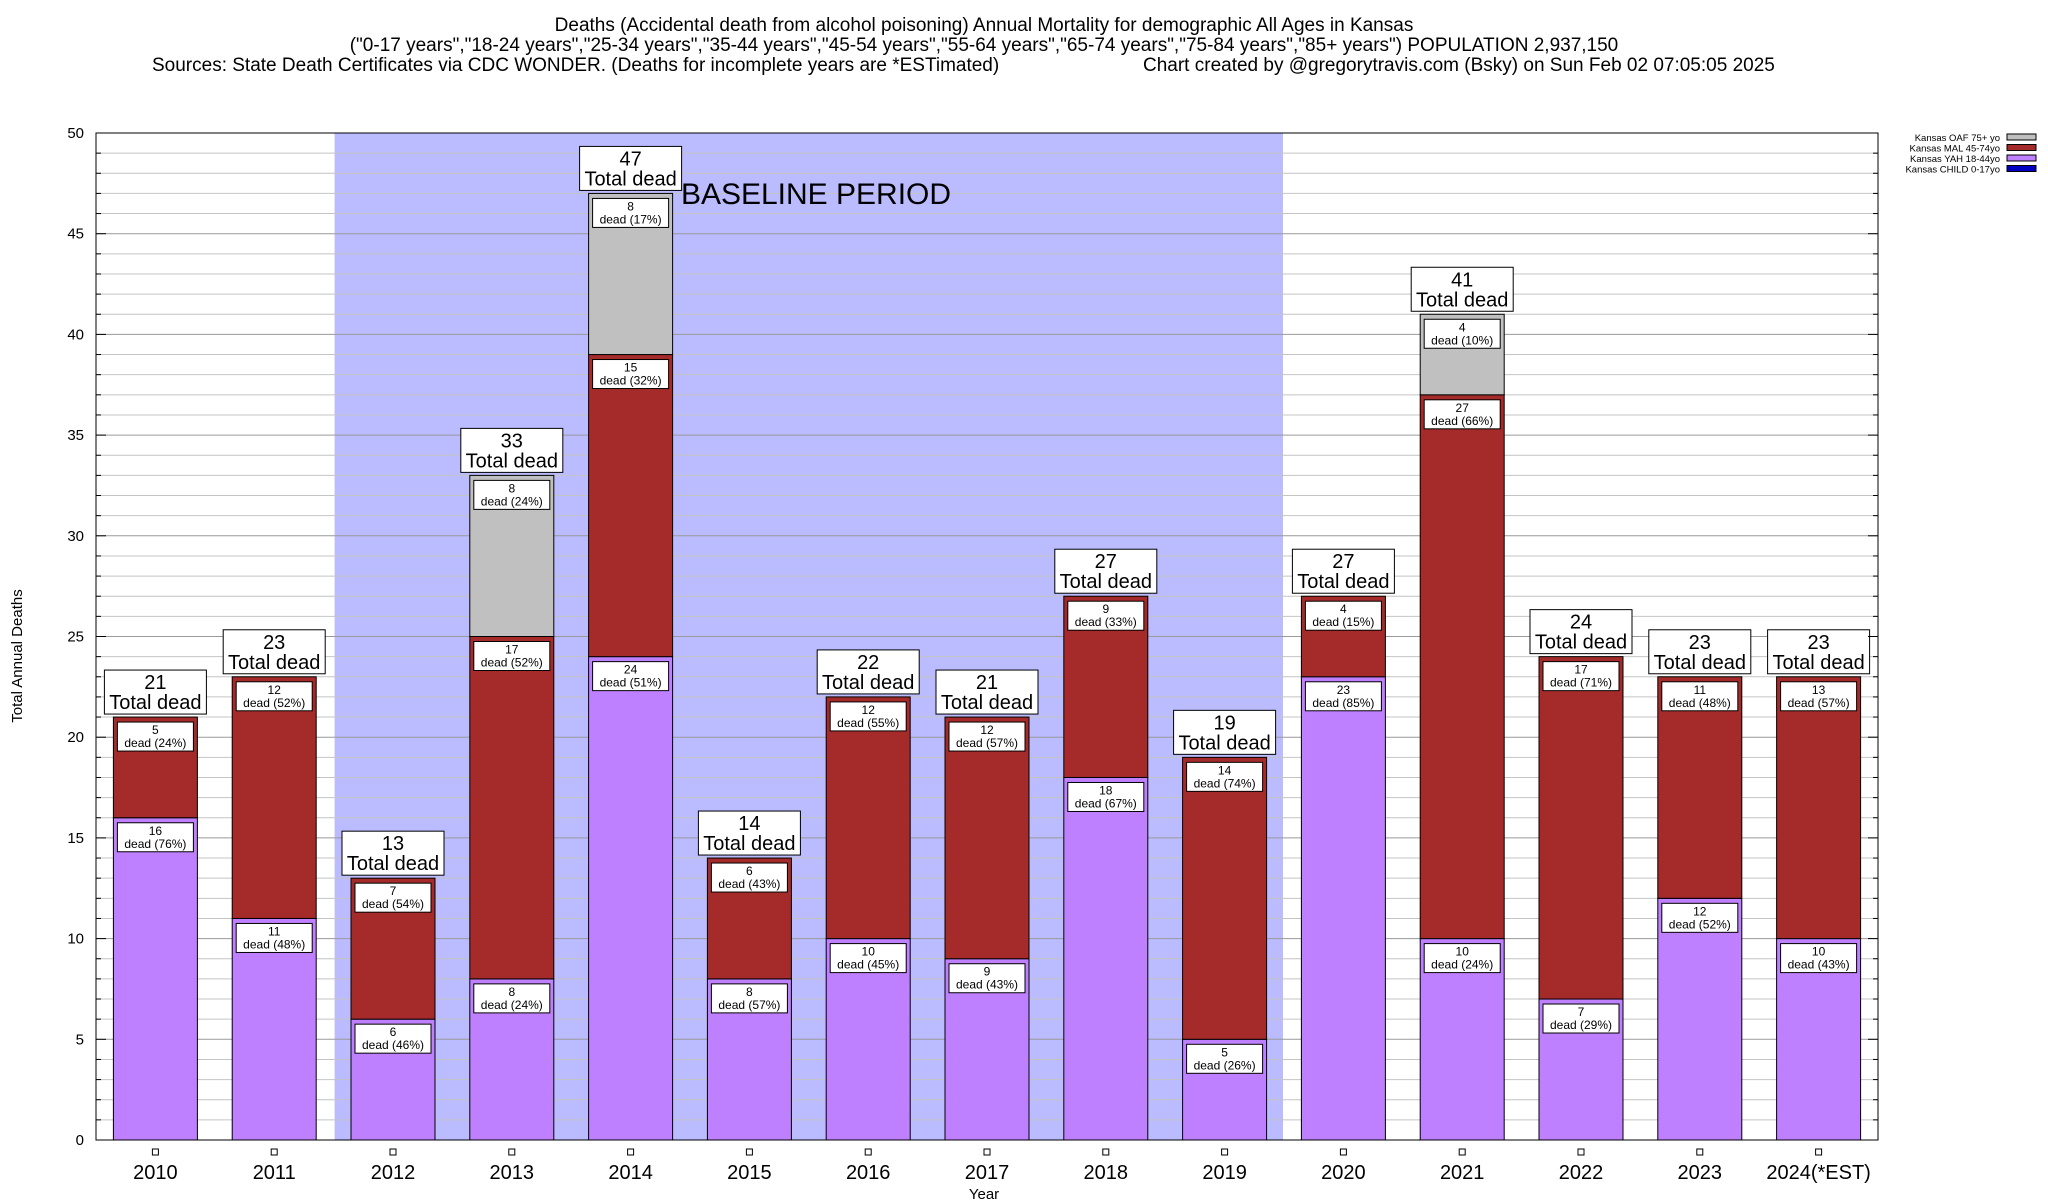  What do you see at coordinates (631, 219) in the screenshot?
I see `segment-percent-label: dead (17%)` at bounding box center [631, 219].